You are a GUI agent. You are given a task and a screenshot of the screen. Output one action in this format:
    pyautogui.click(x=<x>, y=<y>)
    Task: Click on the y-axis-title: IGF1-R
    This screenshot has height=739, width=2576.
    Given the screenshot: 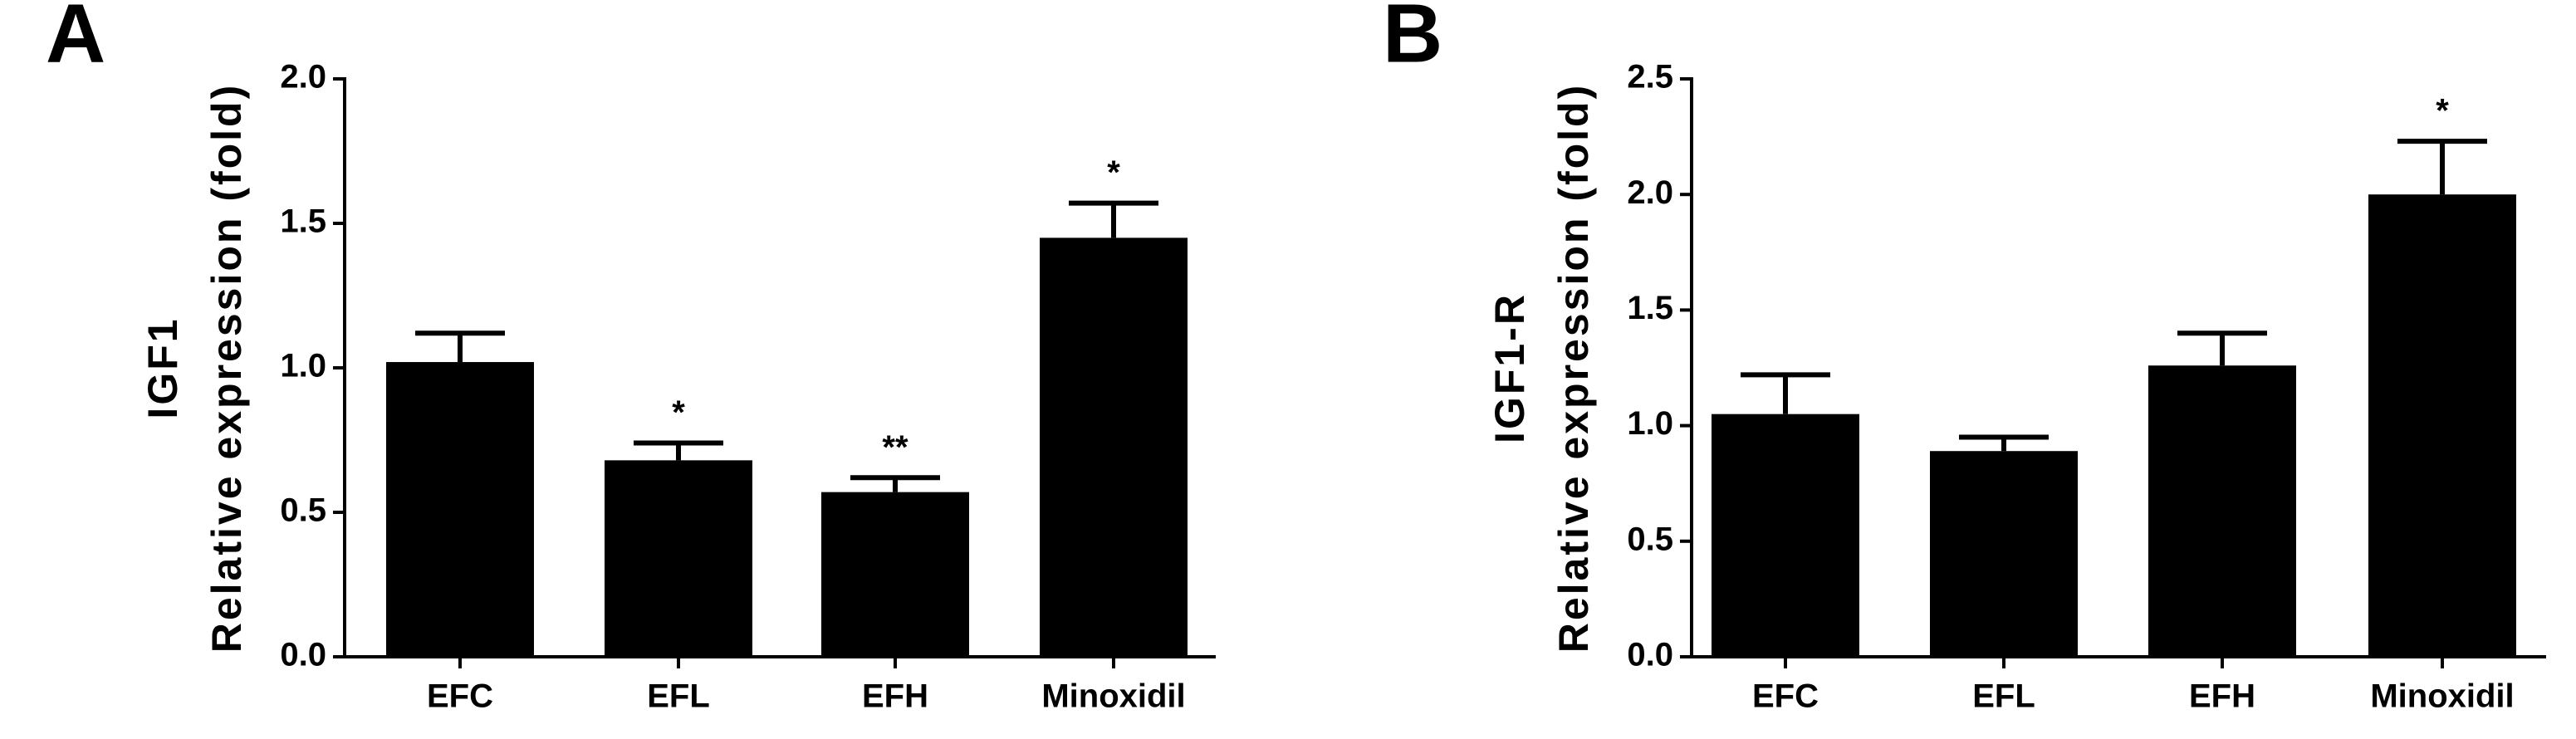 What is the action you would take?
    pyautogui.click(x=1510, y=367)
    